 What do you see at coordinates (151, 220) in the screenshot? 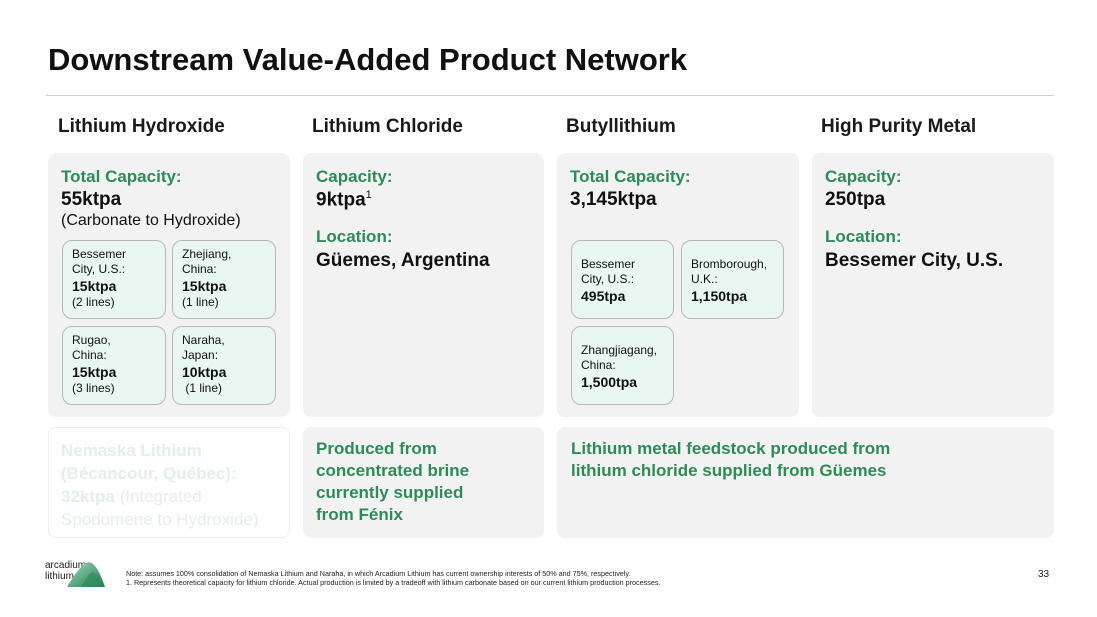
I see `capacity-note: (Carbonate to Hydroxide)` at bounding box center [151, 220].